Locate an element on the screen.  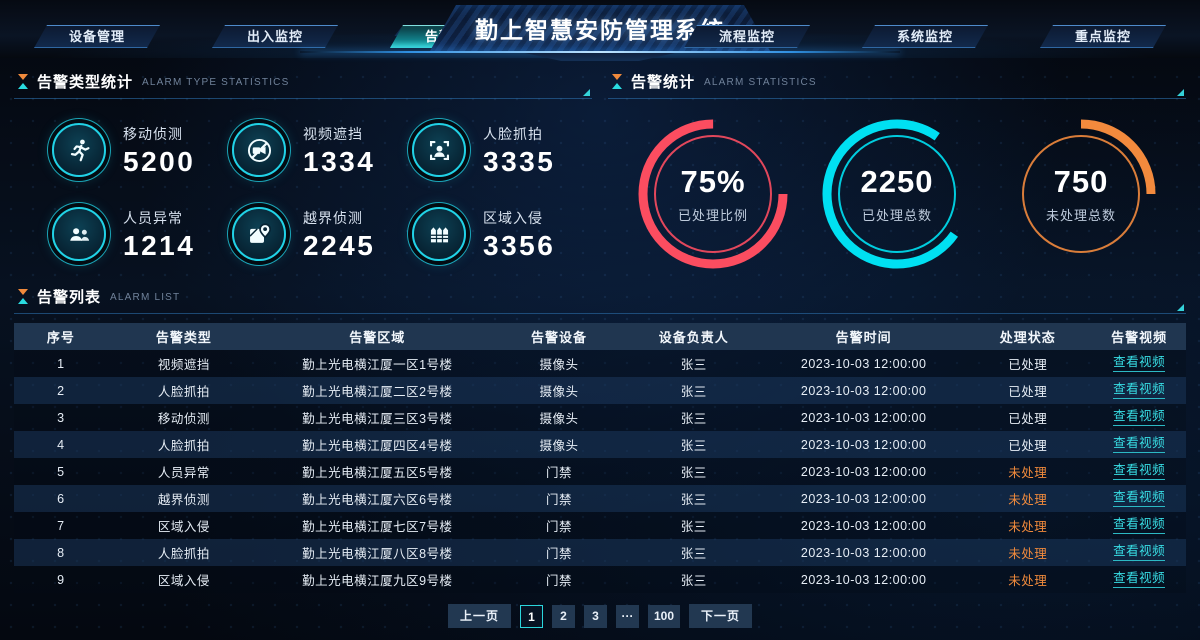
tab-process-monitoring: 流程监控 is located at coordinates (747, 36).